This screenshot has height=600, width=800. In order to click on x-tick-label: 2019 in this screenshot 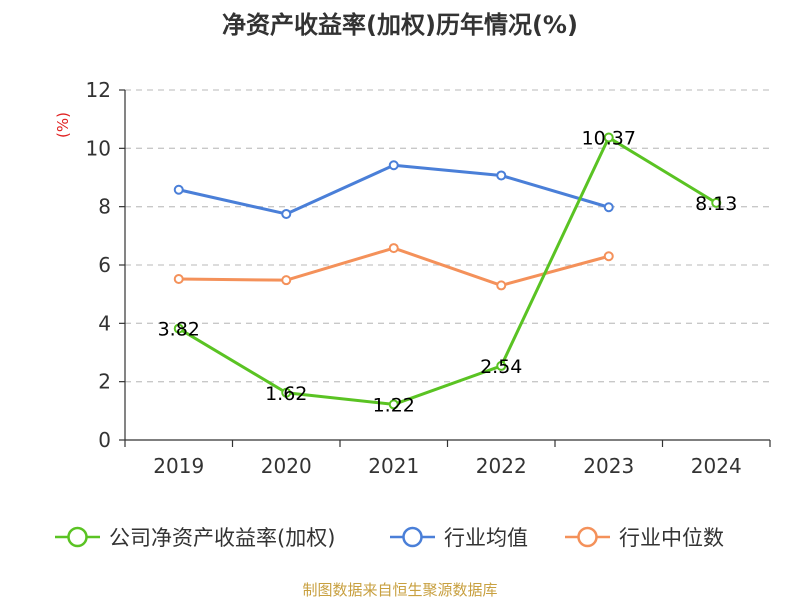, I will do `click(178, 466)`.